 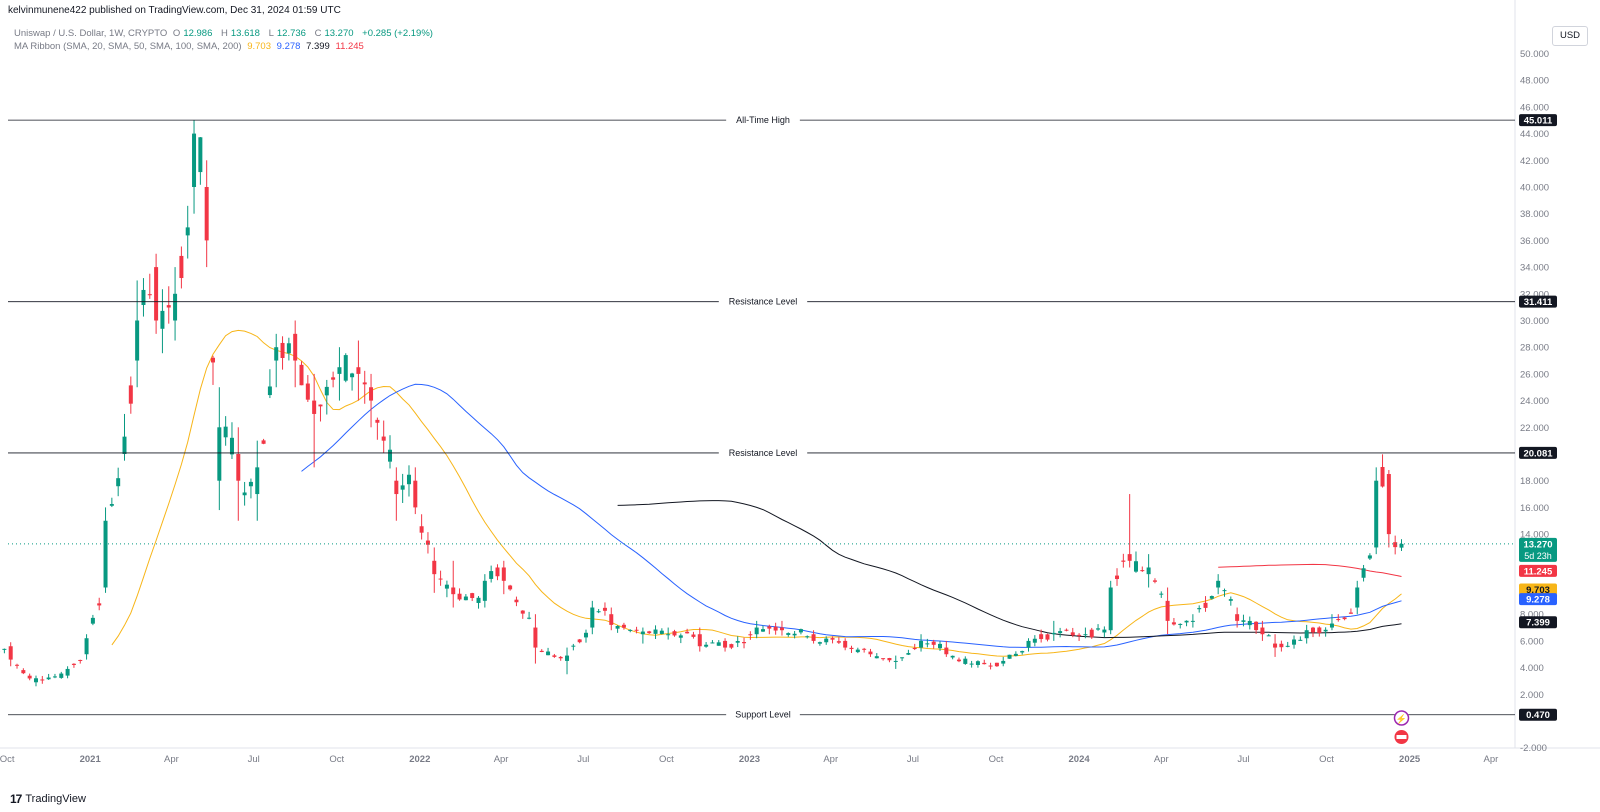 What do you see at coordinates (1401, 718) in the screenshot?
I see `event-lightning-icon` at bounding box center [1401, 718].